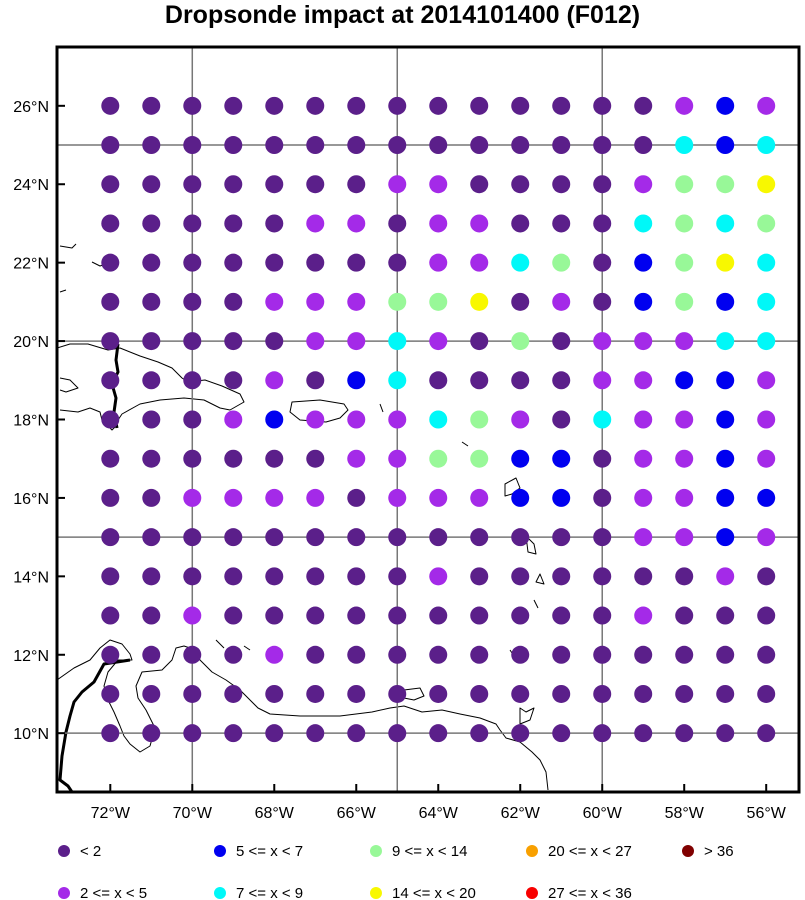  What do you see at coordinates (590, 851) in the screenshot?
I see `legend-label: 20 <= x < 27` at bounding box center [590, 851].